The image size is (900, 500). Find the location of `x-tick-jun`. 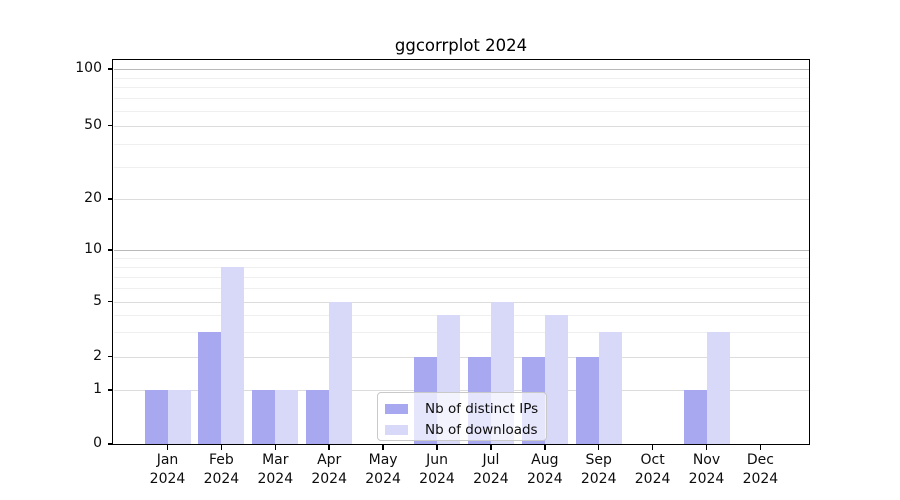

x-tick-jun is located at coordinates (437, 447).